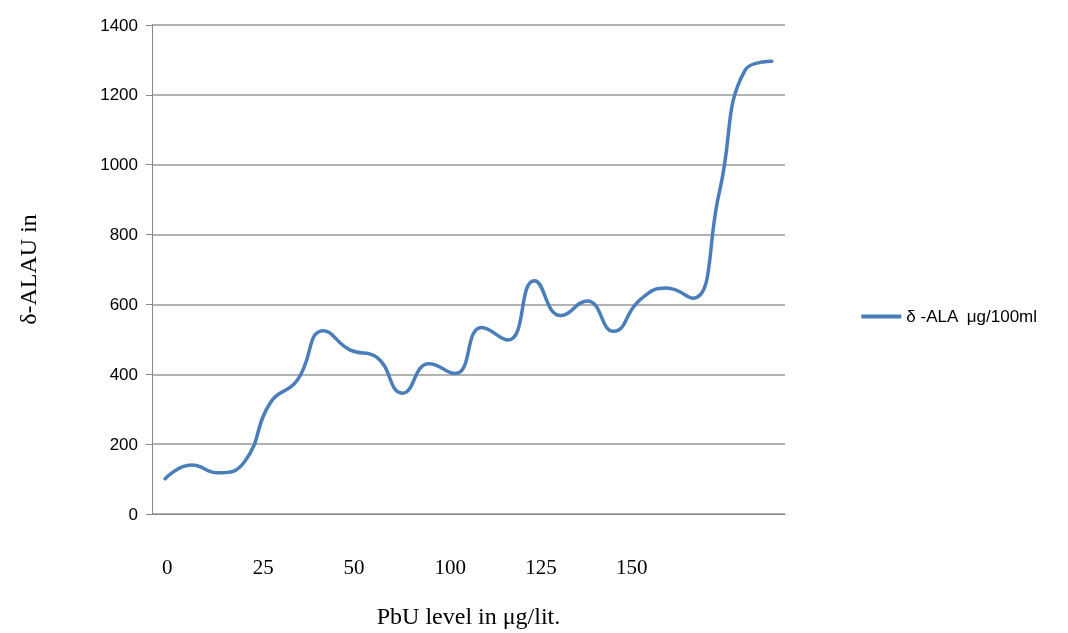  I want to click on legend-label: δ -ALA μg/100ml, so click(972, 316).